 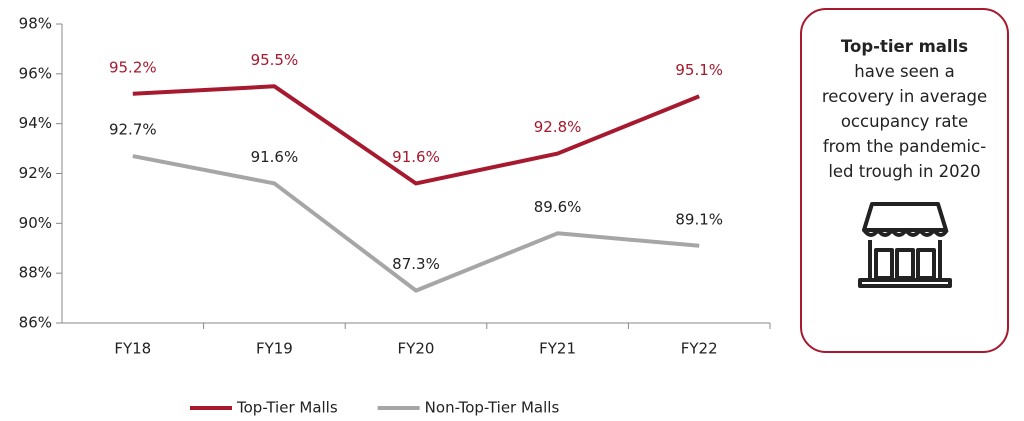 I want to click on y-tick-label: 88%, so click(x=35, y=273).